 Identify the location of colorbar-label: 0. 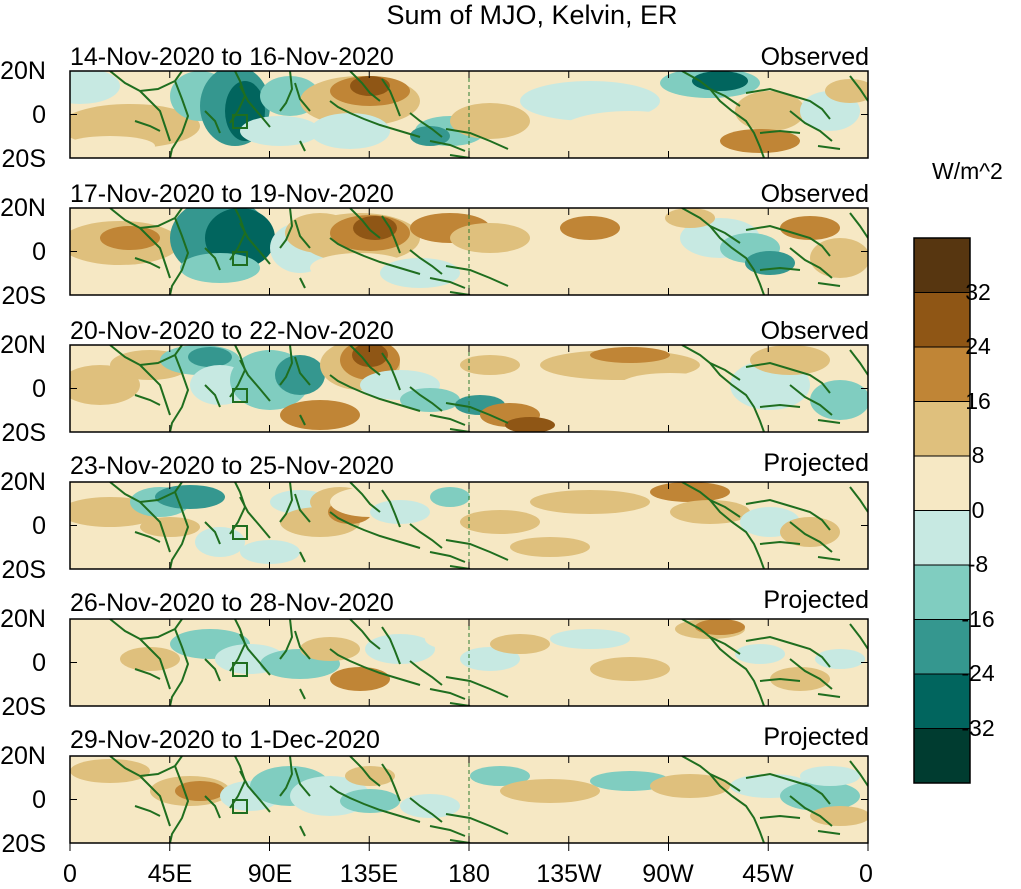
(978, 510).